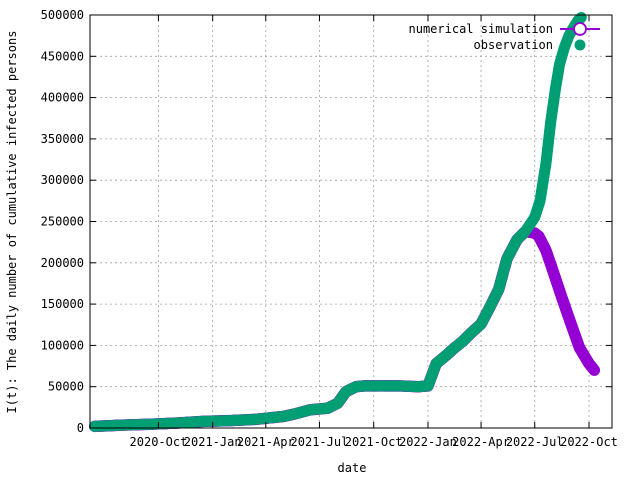 Image resolution: width=640 pixels, height=485 pixels. Describe the element at coordinates (589, 442) in the screenshot. I see `x-tick-label: 2022-Oct` at that location.